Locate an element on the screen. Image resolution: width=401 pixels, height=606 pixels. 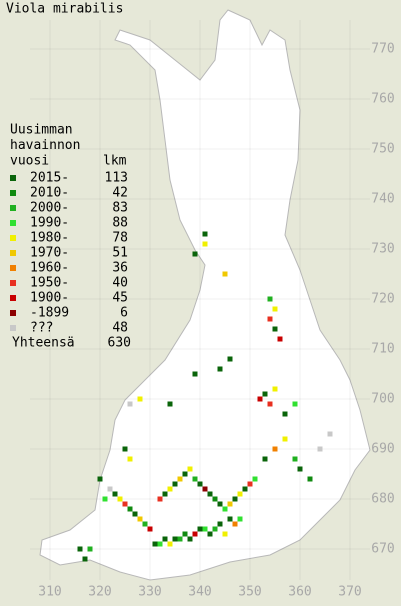
y-tick-label: 740 is located at coordinates (382, 199).